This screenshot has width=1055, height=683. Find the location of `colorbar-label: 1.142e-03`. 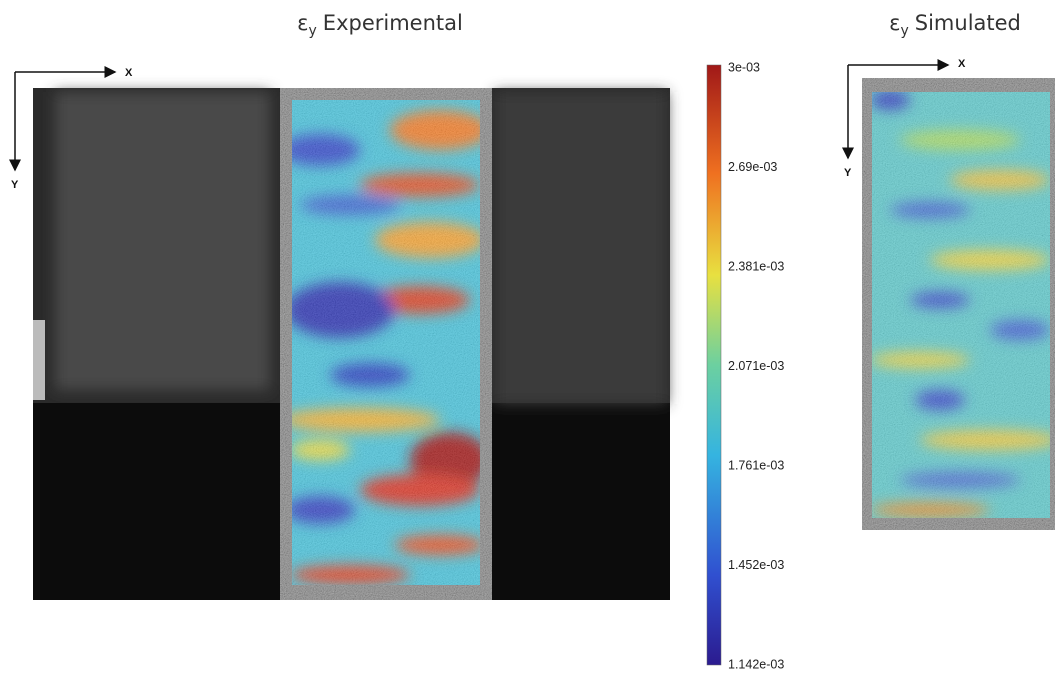

colorbar-label: 1.142e-03 is located at coordinates (756, 664).